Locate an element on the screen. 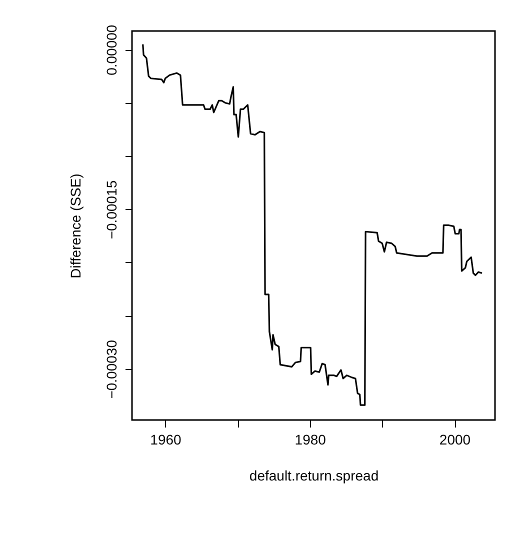 The height and width of the screenshot is (540, 507). x-tick-label: 2000 is located at coordinates (455, 440).